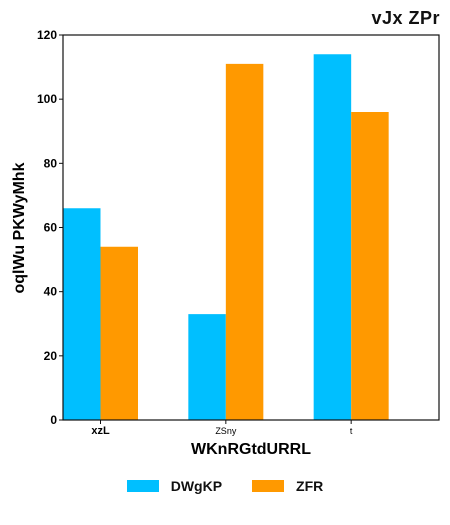 The image size is (450, 525). Describe the element at coordinates (51, 228) in the screenshot. I see `y-tick-label: 60` at that location.